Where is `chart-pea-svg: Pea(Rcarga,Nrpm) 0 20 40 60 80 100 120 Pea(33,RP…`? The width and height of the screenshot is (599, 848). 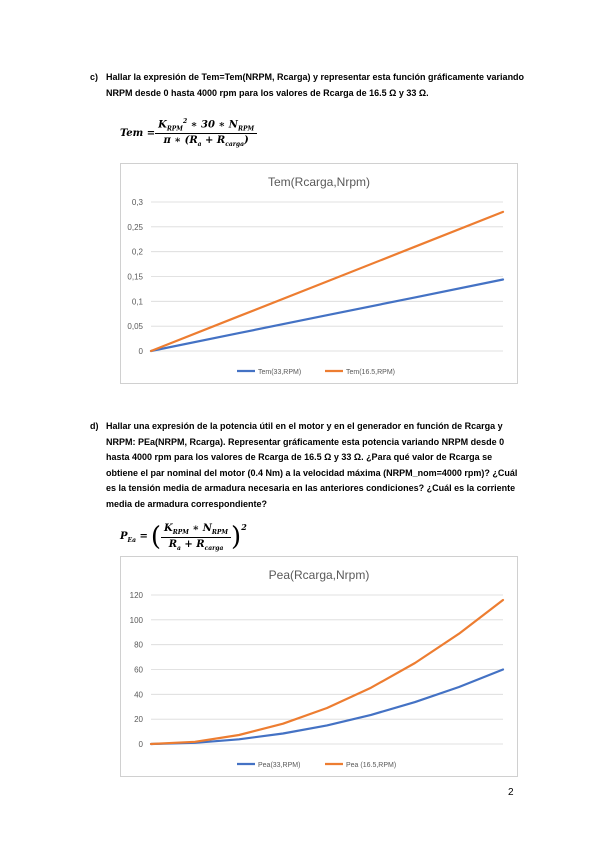
chart-pea-svg: Pea(Rcarga,Nrpm) 0 20 40 60 80 100 120 Pea(33,RP… is located at coordinates (317, 668).